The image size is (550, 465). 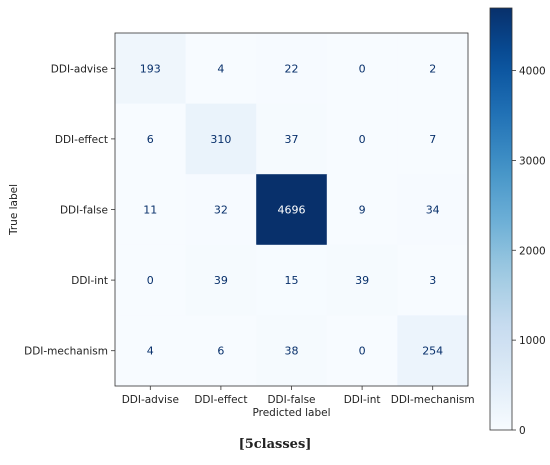 I want to click on cell-value-label: 4696, so click(x=292, y=210).